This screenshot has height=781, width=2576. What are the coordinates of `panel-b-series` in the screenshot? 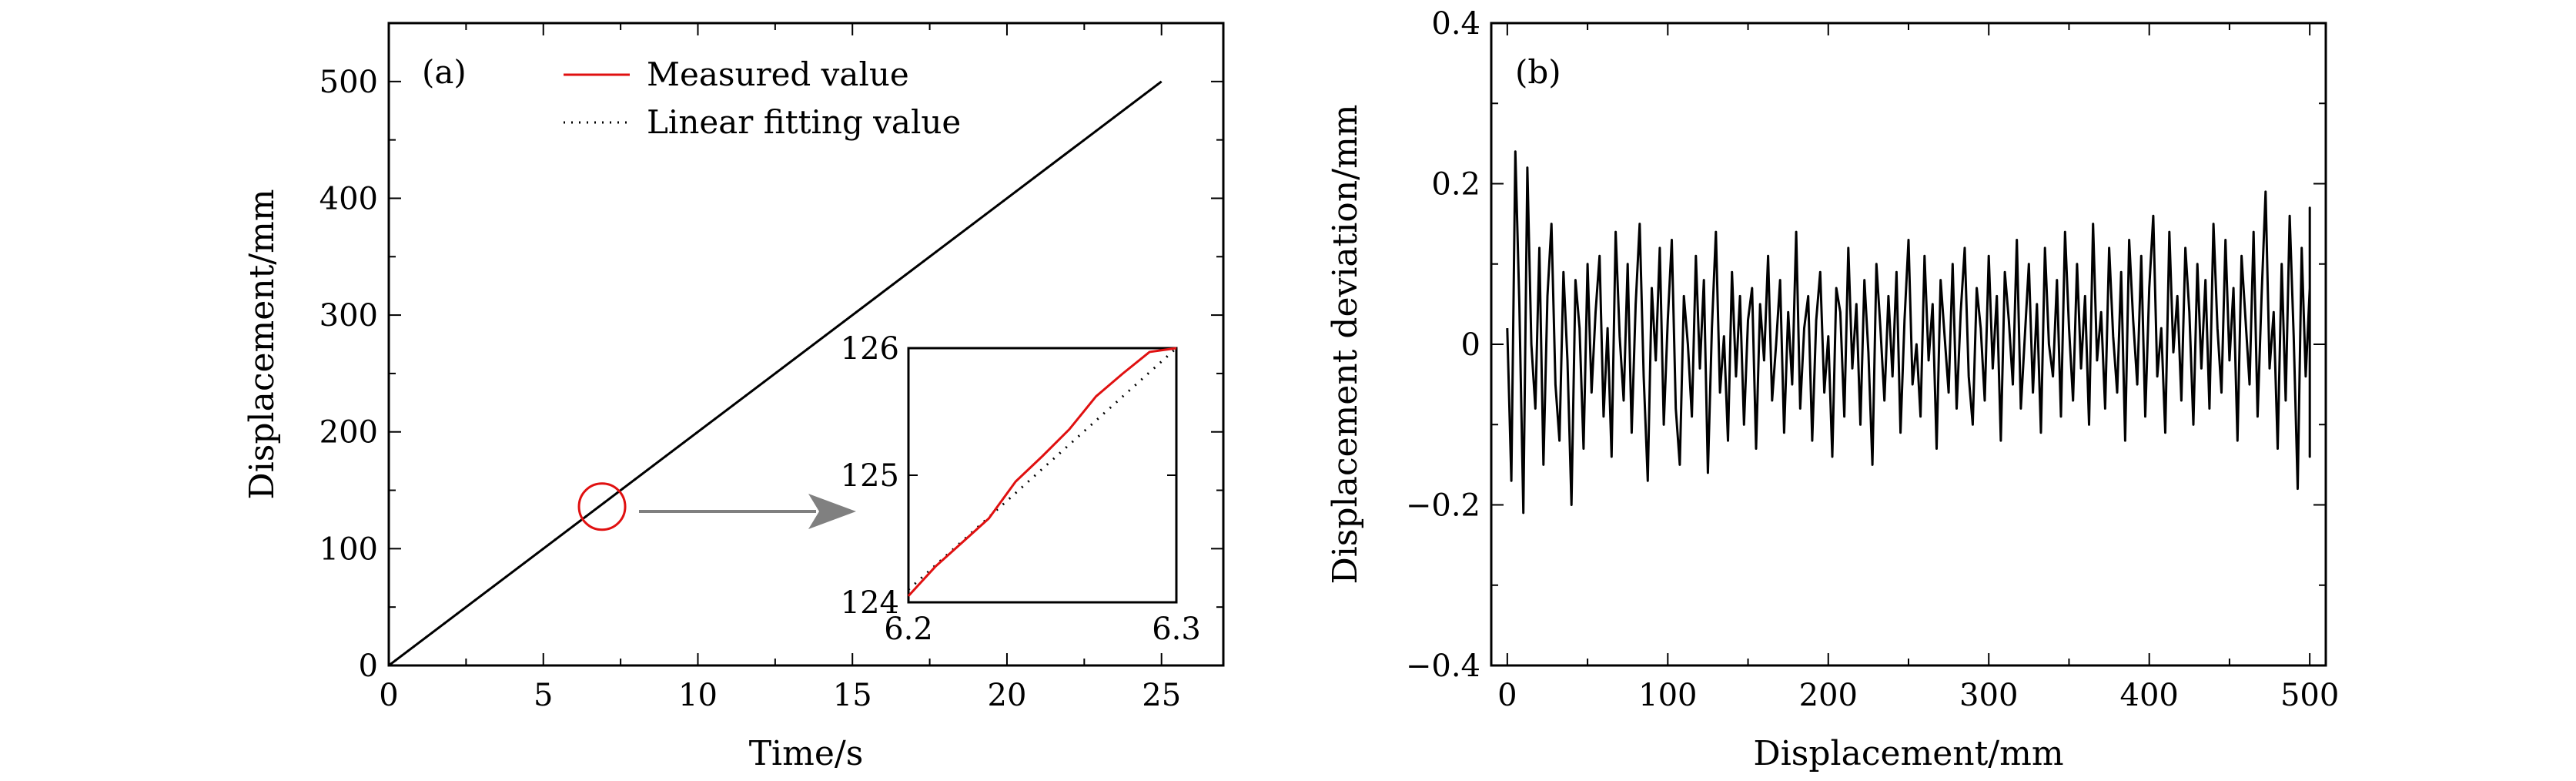 It's located at (1909, 333).